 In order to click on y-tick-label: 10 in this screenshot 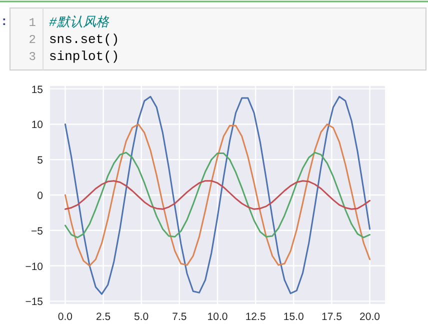, I will do `click(37, 125)`.